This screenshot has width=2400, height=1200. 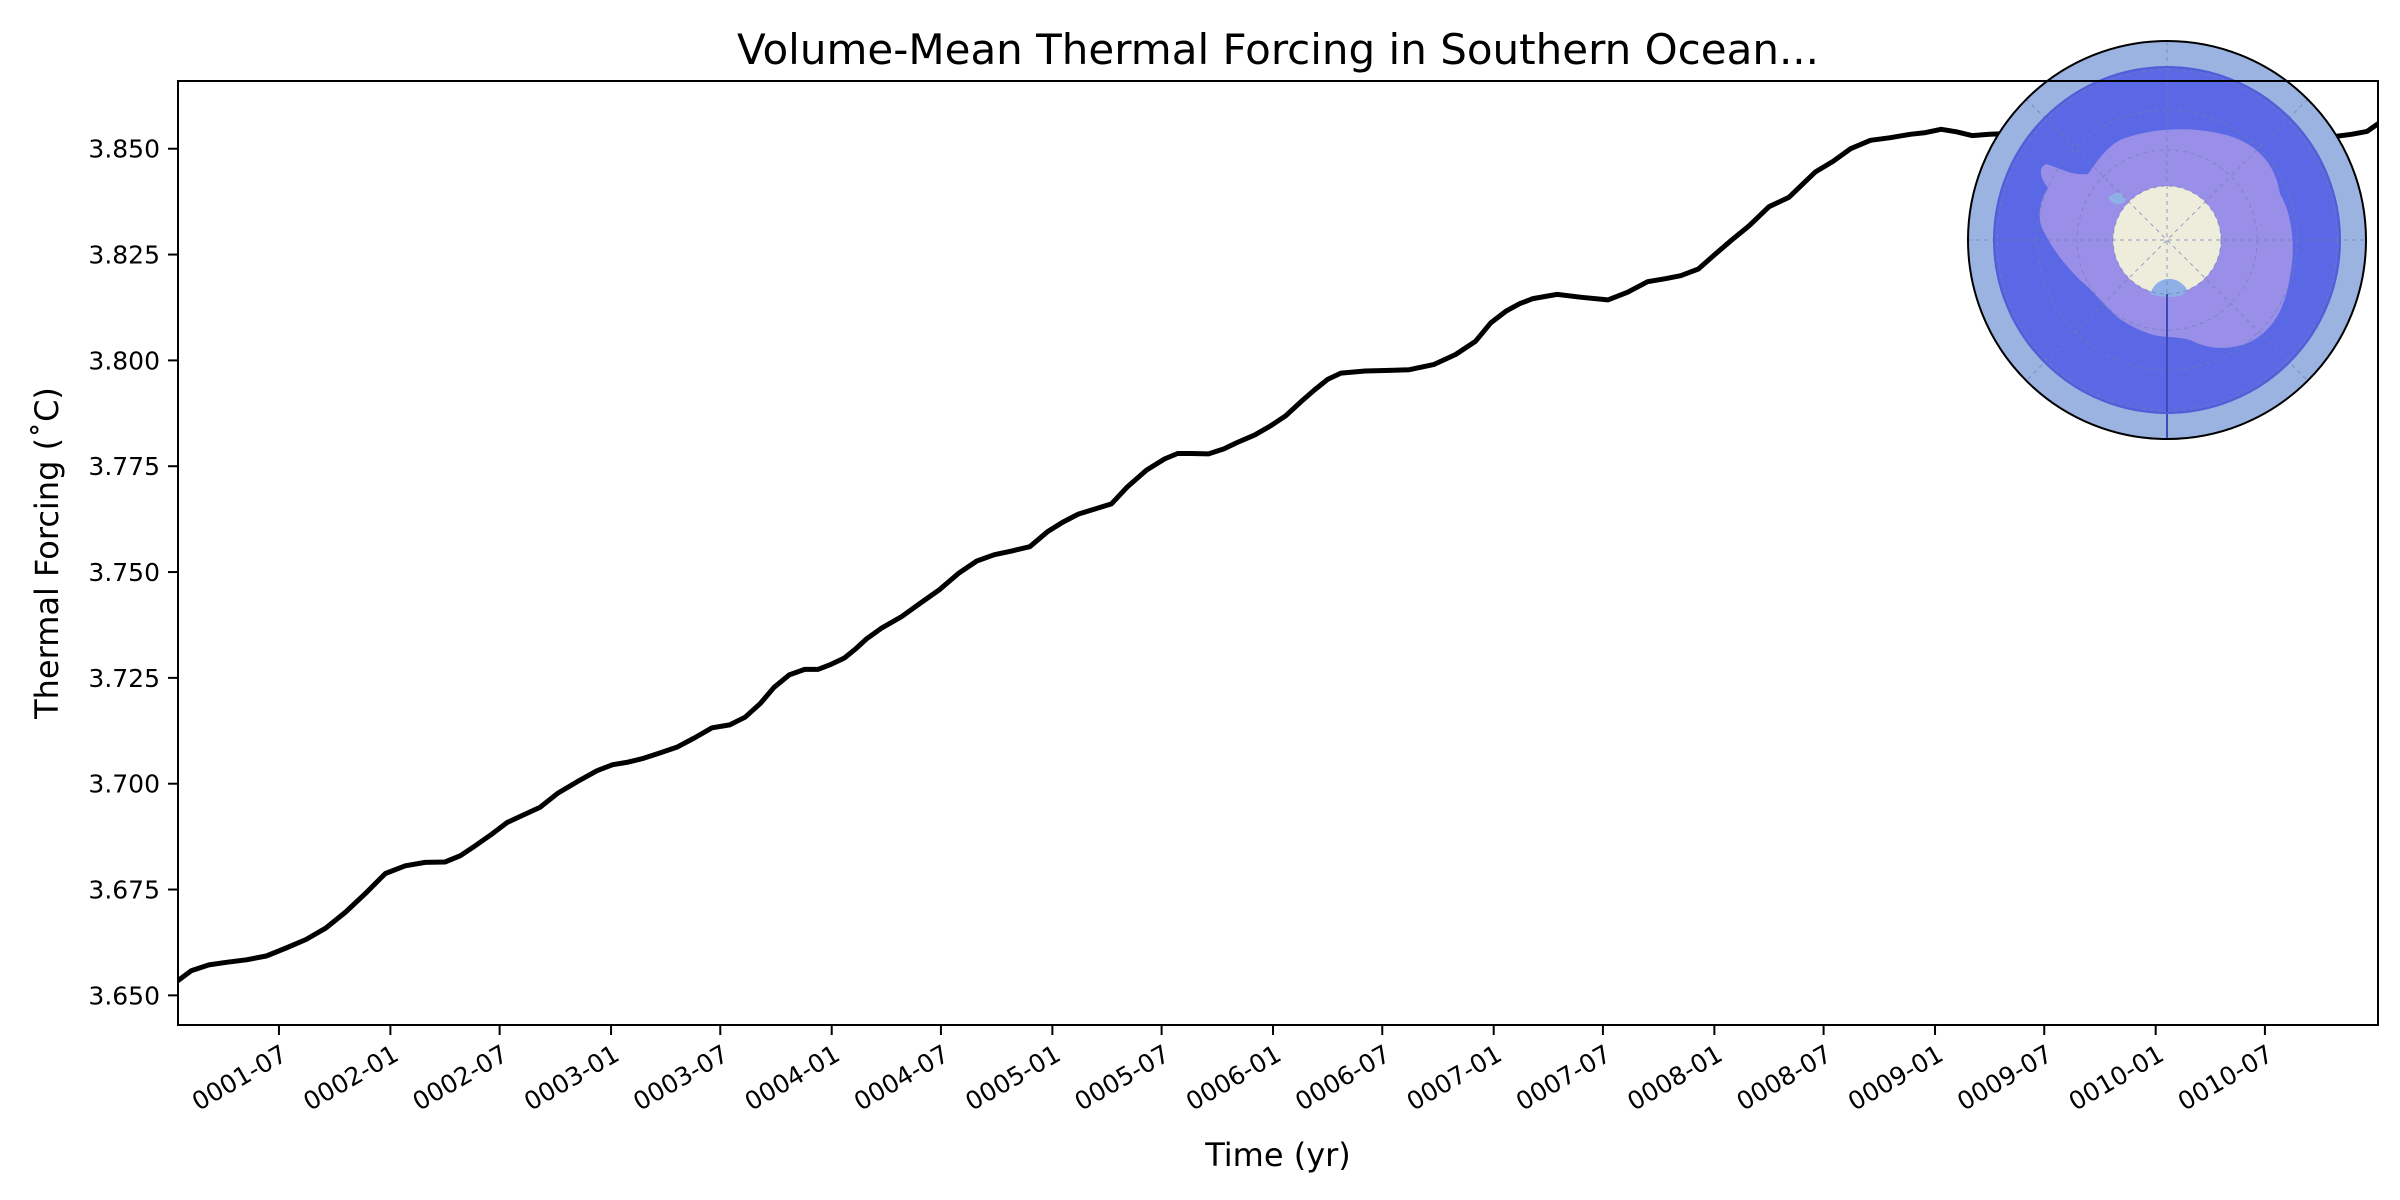 What do you see at coordinates (124, 995) in the screenshot?
I see `y-tick-label: 3.650` at bounding box center [124, 995].